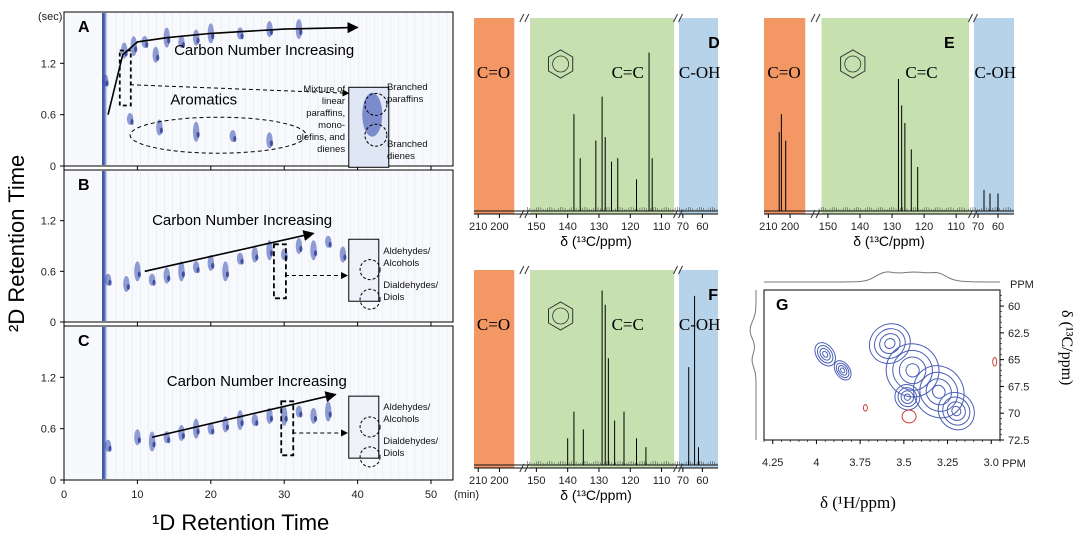 This screenshot has height=538, width=1080. I want to click on gc-note: Diols, so click(393, 453).